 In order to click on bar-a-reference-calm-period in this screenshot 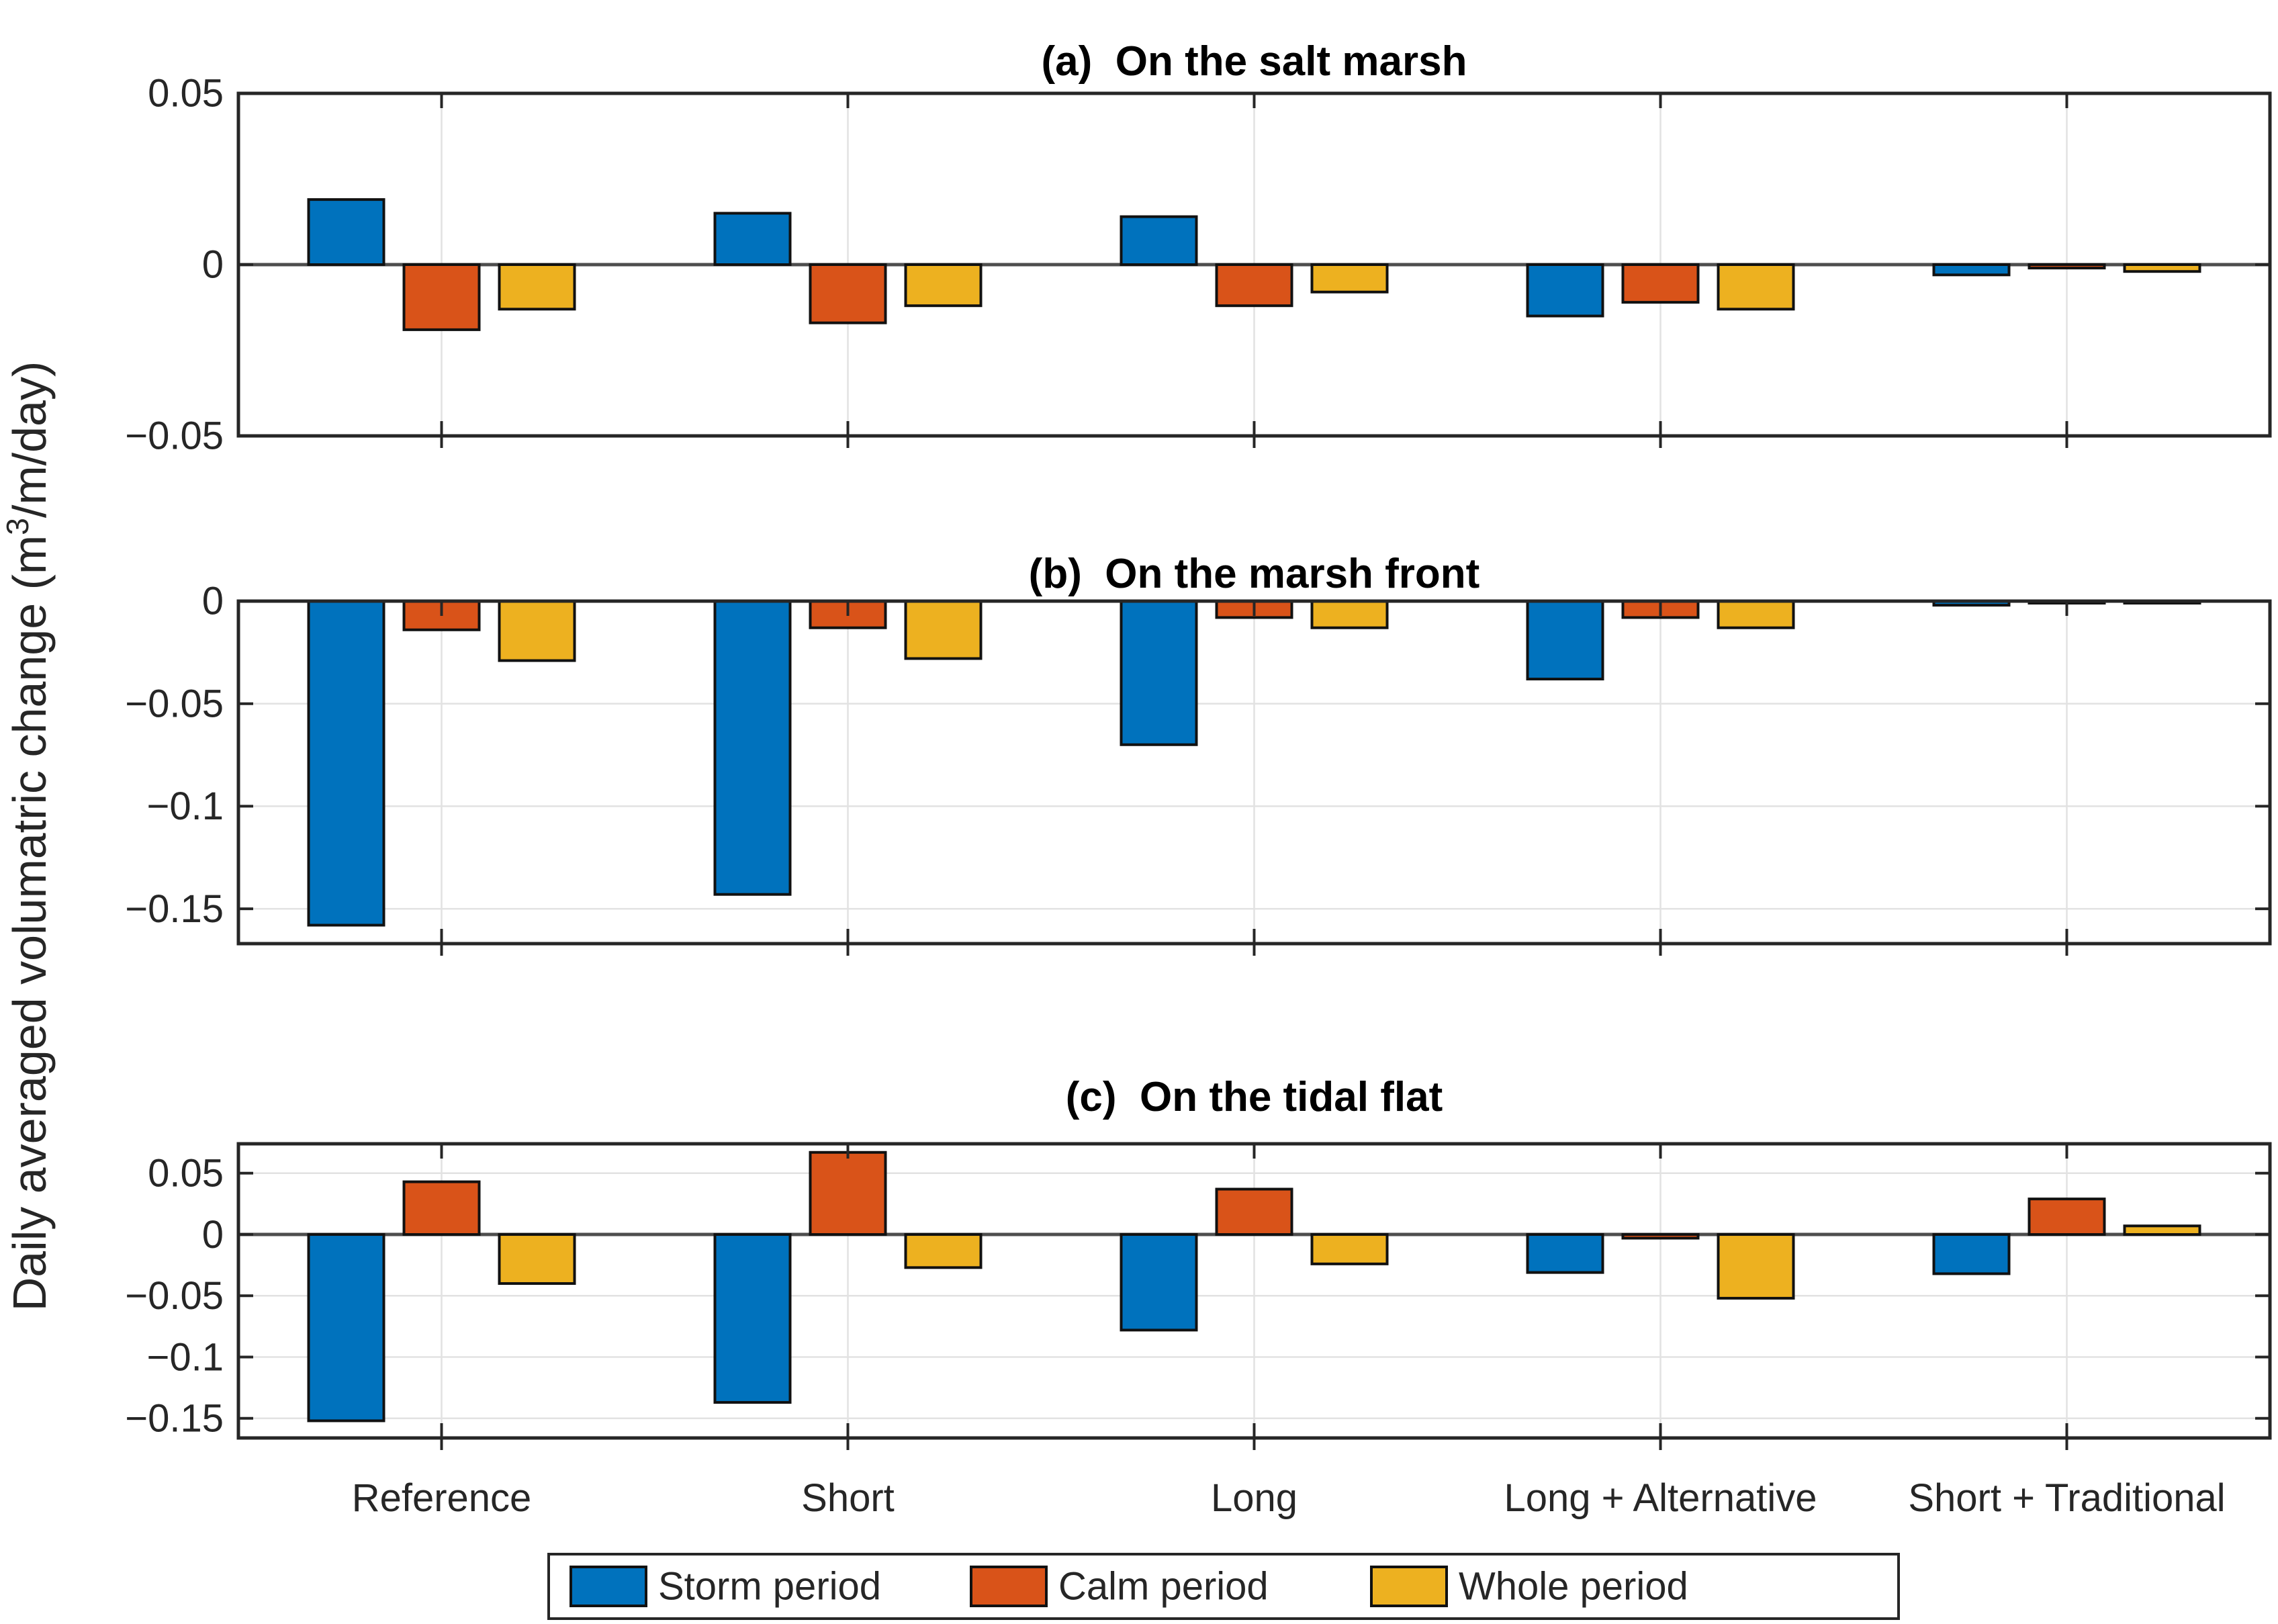, I will do `click(441, 297)`.